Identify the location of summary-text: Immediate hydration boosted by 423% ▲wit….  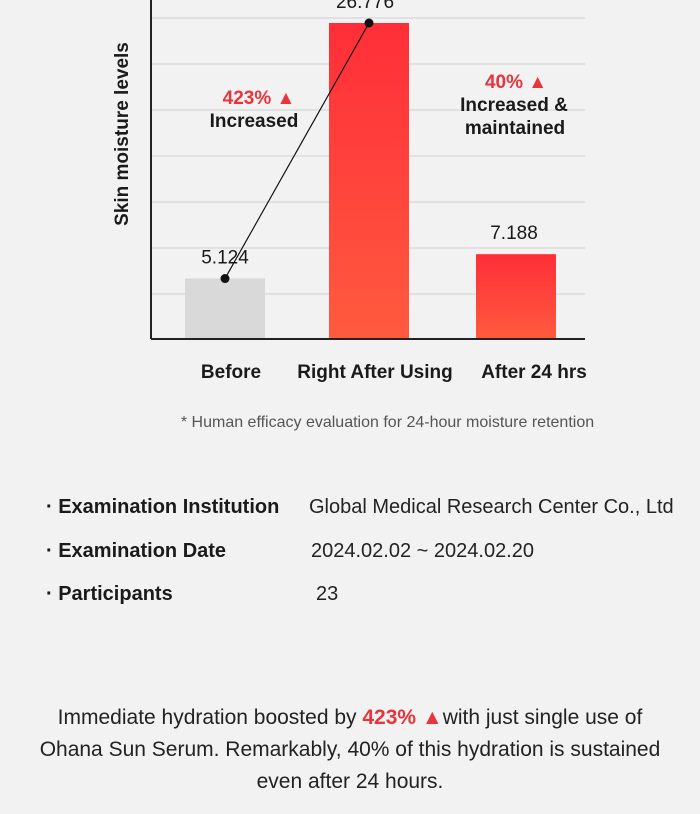
(350, 750).